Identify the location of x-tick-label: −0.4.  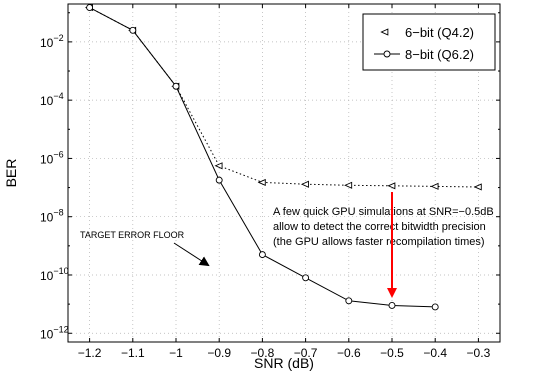
(435, 353).